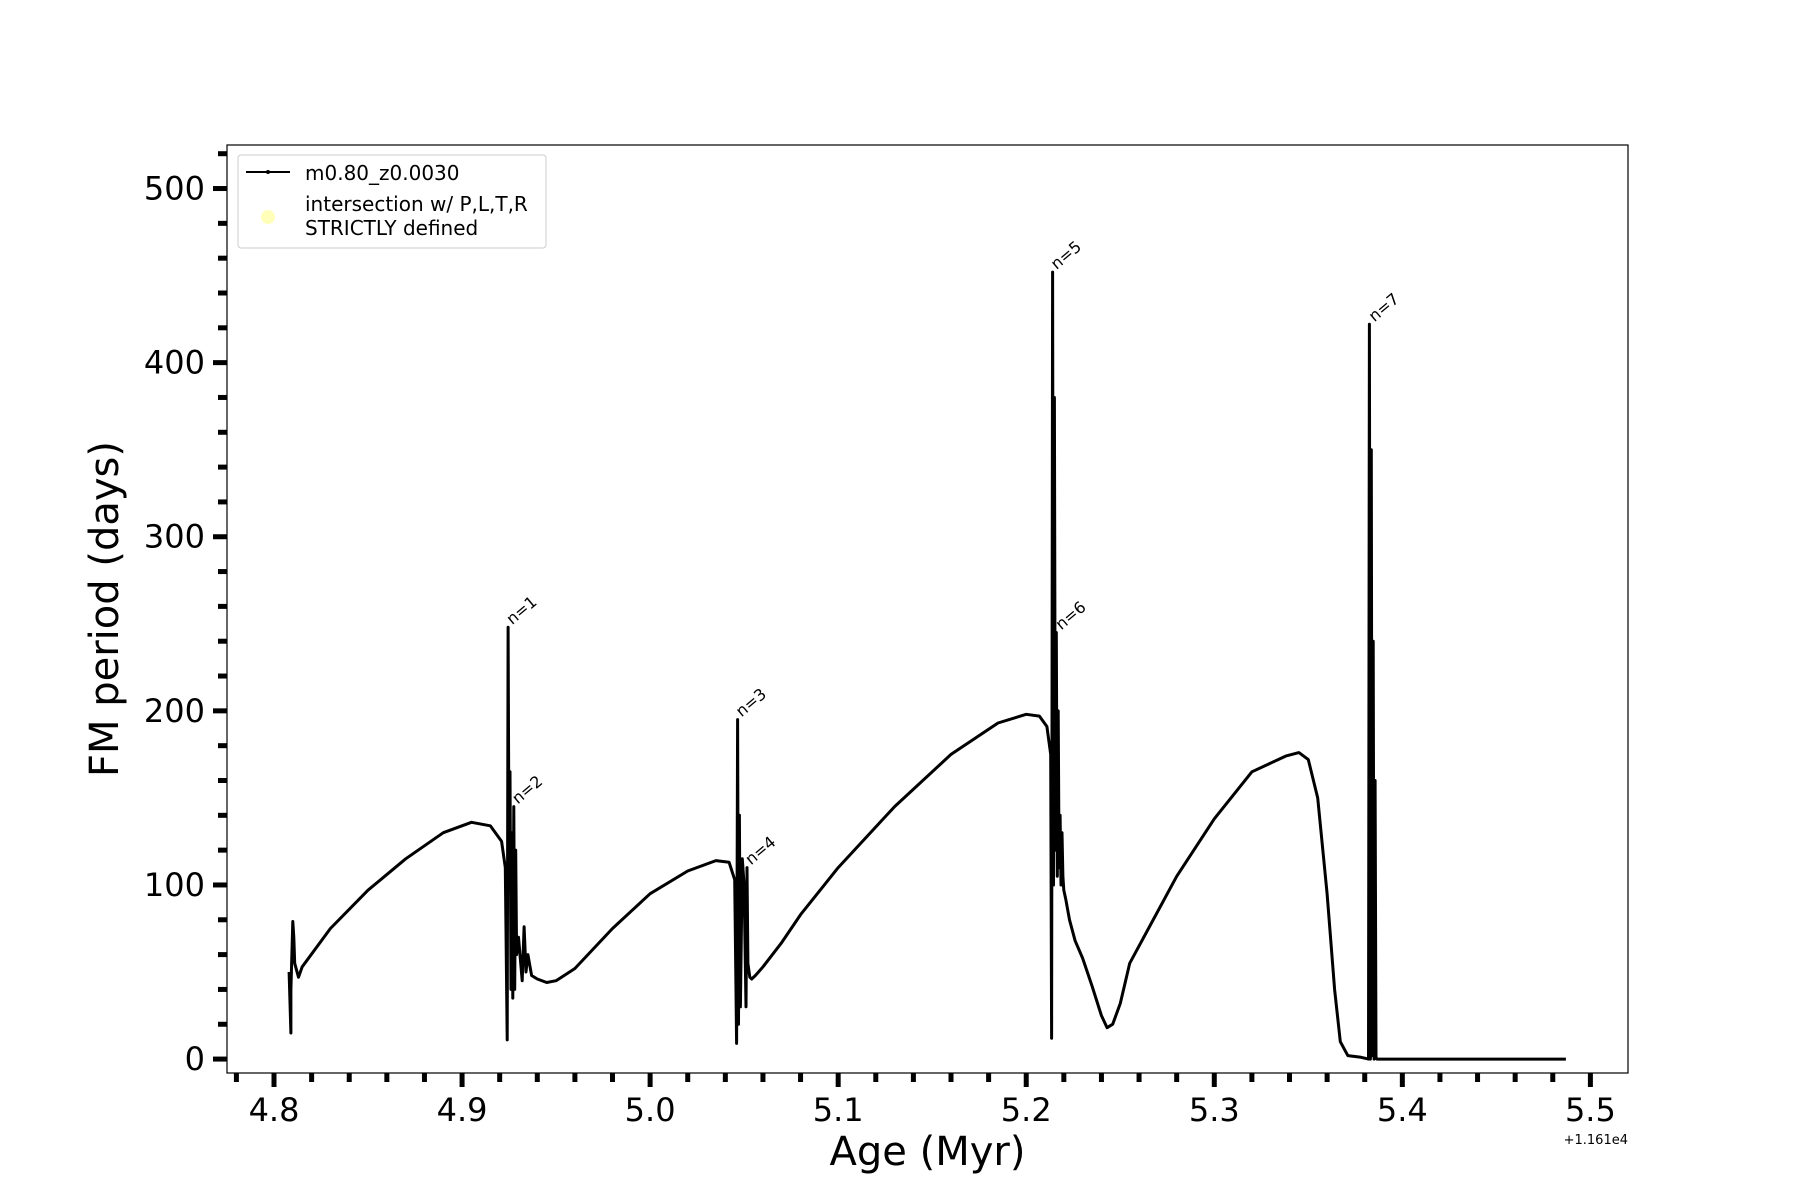  What do you see at coordinates (760, 850) in the screenshot?
I see `peak-annotation: n=4` at bounding box center [760, 850].